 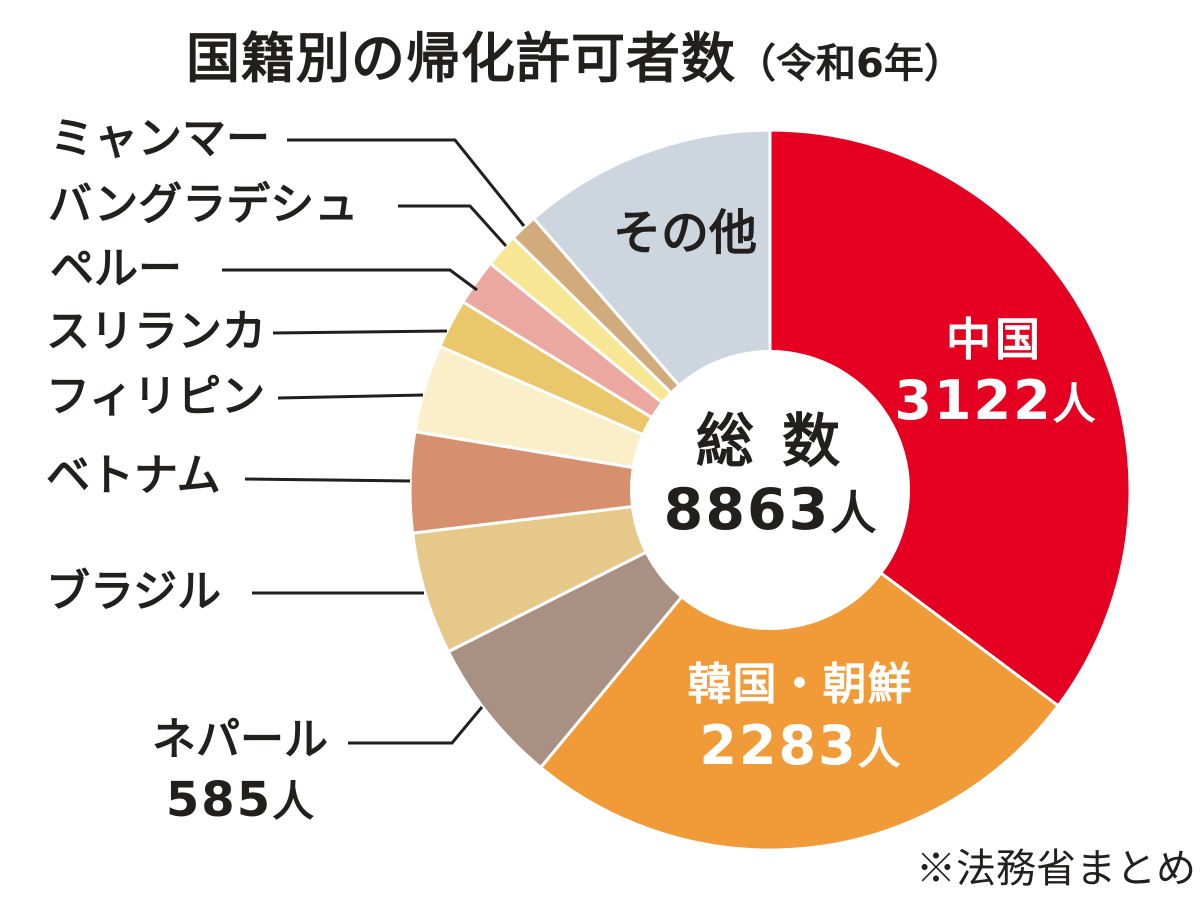 What do you see at coordinates (293, 802) in the screenshot?
I see `nepal-value-unit: 人` at bounding box center [293, 802].